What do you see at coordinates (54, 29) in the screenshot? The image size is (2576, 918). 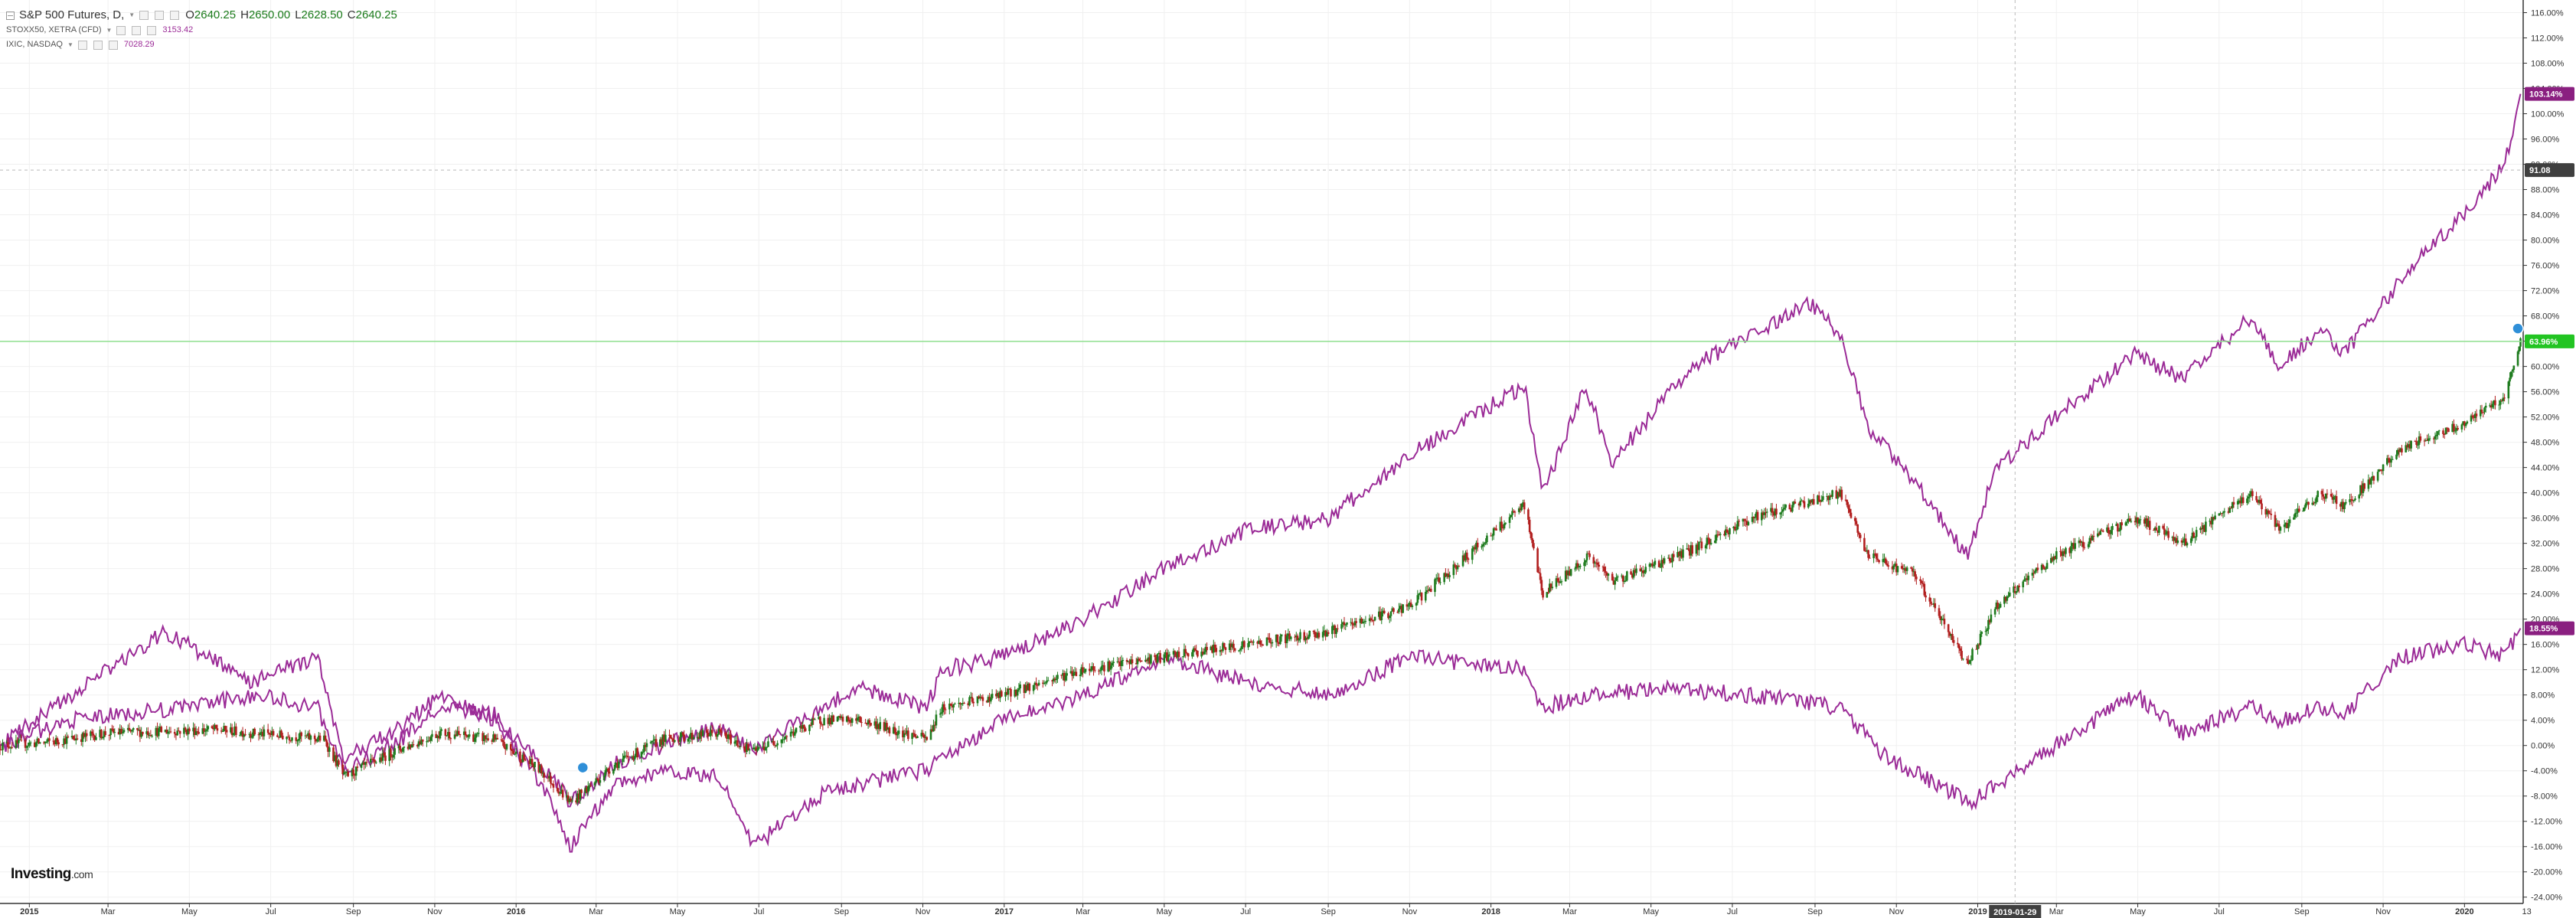 I see `legend-compare-symbol: STOXX50, XETRA (CFD)` at bounding box center [54, 29].